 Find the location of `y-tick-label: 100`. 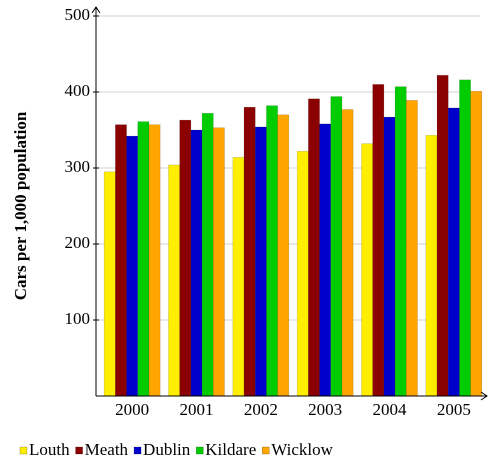

y-tick-label: 100 is located at coordinates (78, 318).